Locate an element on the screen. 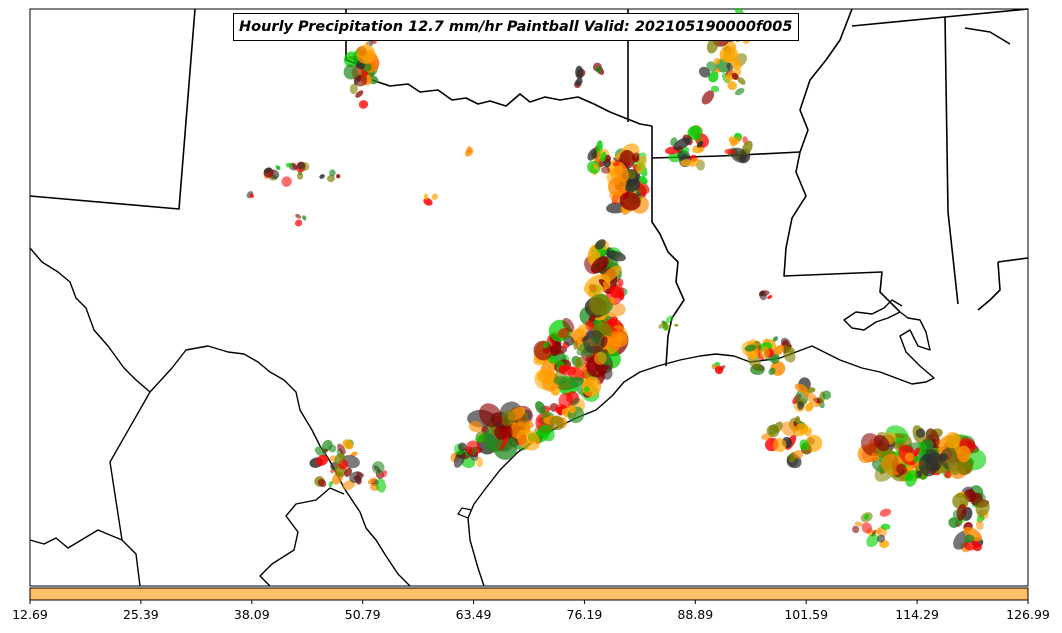 The height and width of the screenshot is (633, 1062). colorbar is located at coordinates (529, 594).